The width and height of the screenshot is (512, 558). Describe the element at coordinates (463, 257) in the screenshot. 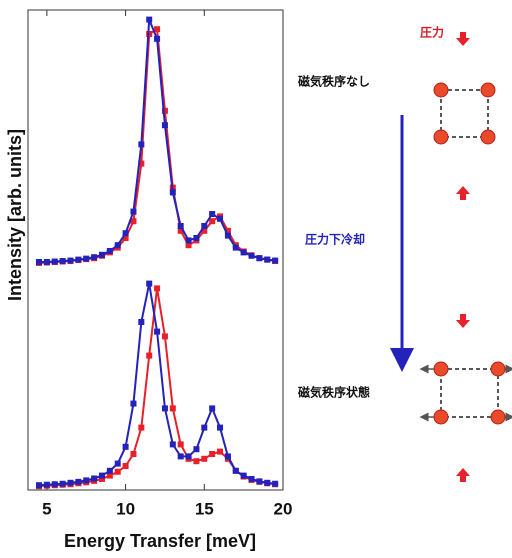

I see `pressure-arrows` at that location.